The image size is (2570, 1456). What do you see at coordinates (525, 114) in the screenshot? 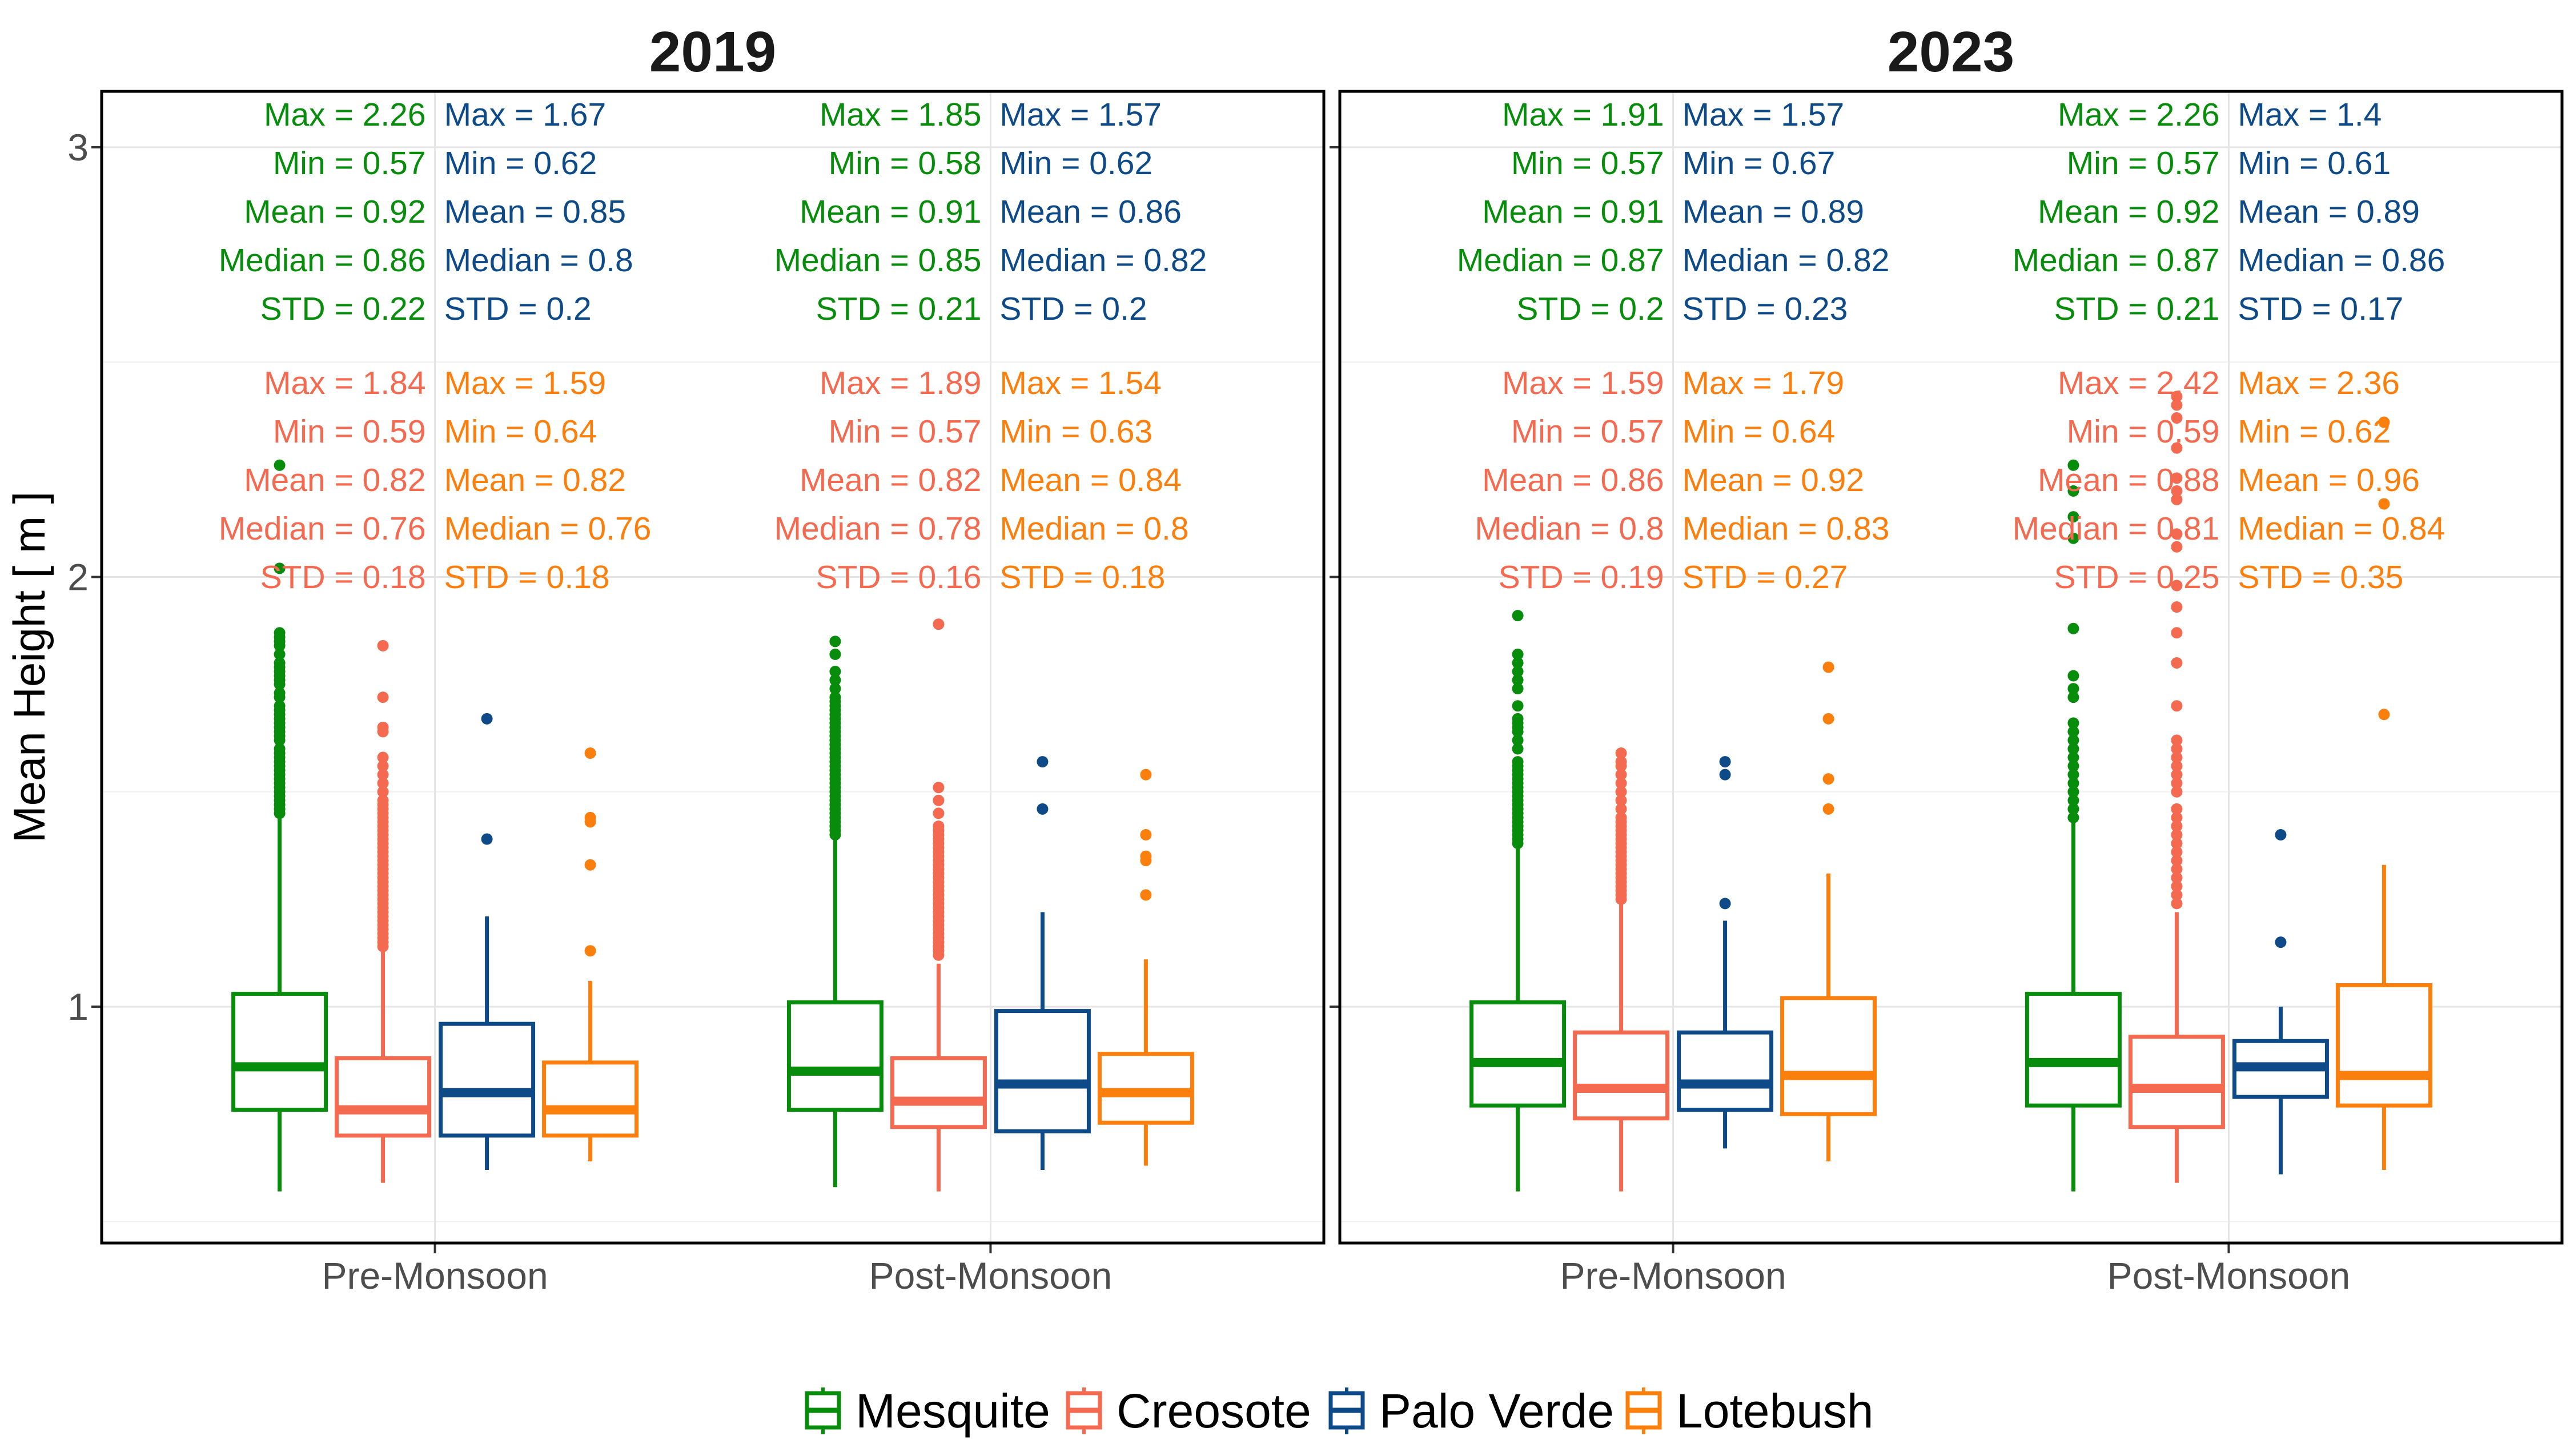
I see `stat-label: Max = 1.67` at bounding box center [525, 114].